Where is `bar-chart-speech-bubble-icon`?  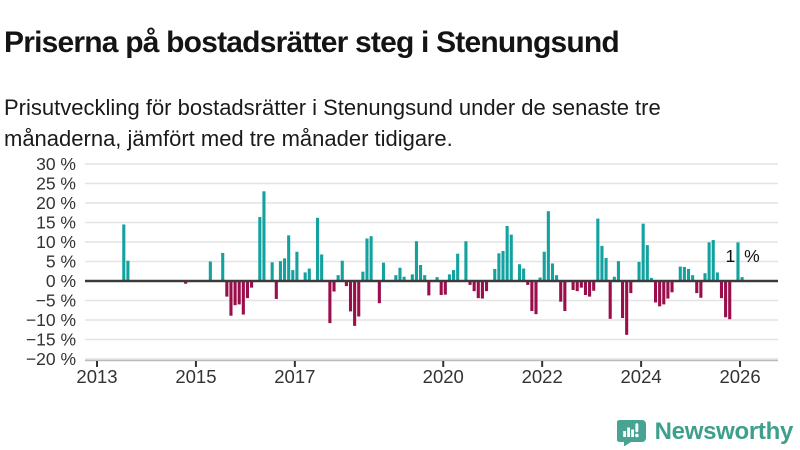 bar-chart-speech-bubble-icon is located at coordinates (631, 433).